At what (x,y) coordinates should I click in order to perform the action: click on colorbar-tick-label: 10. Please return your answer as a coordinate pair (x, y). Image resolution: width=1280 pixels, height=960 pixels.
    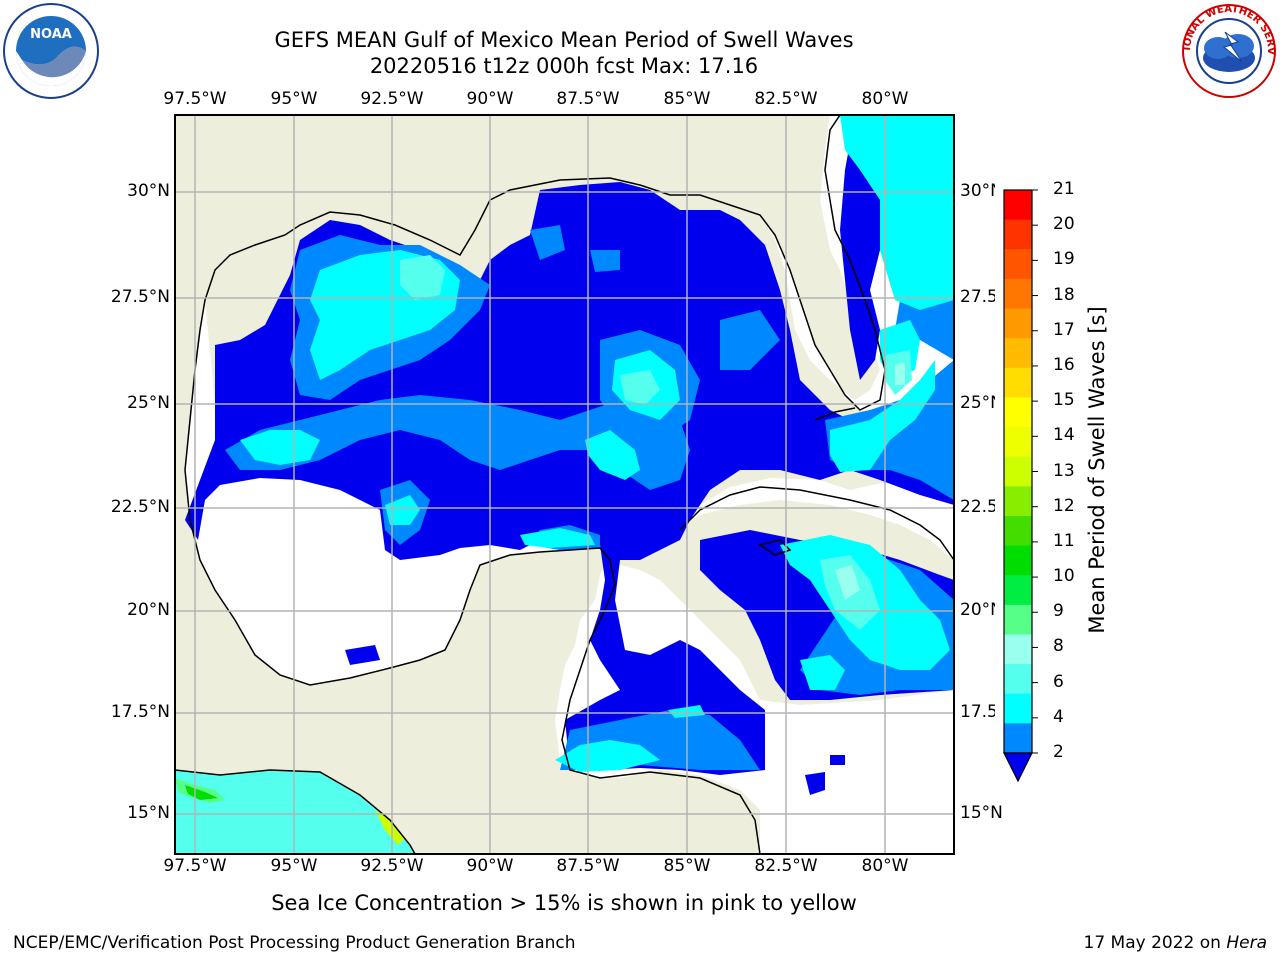
    Looking at the image, I should click on (1064, 576).